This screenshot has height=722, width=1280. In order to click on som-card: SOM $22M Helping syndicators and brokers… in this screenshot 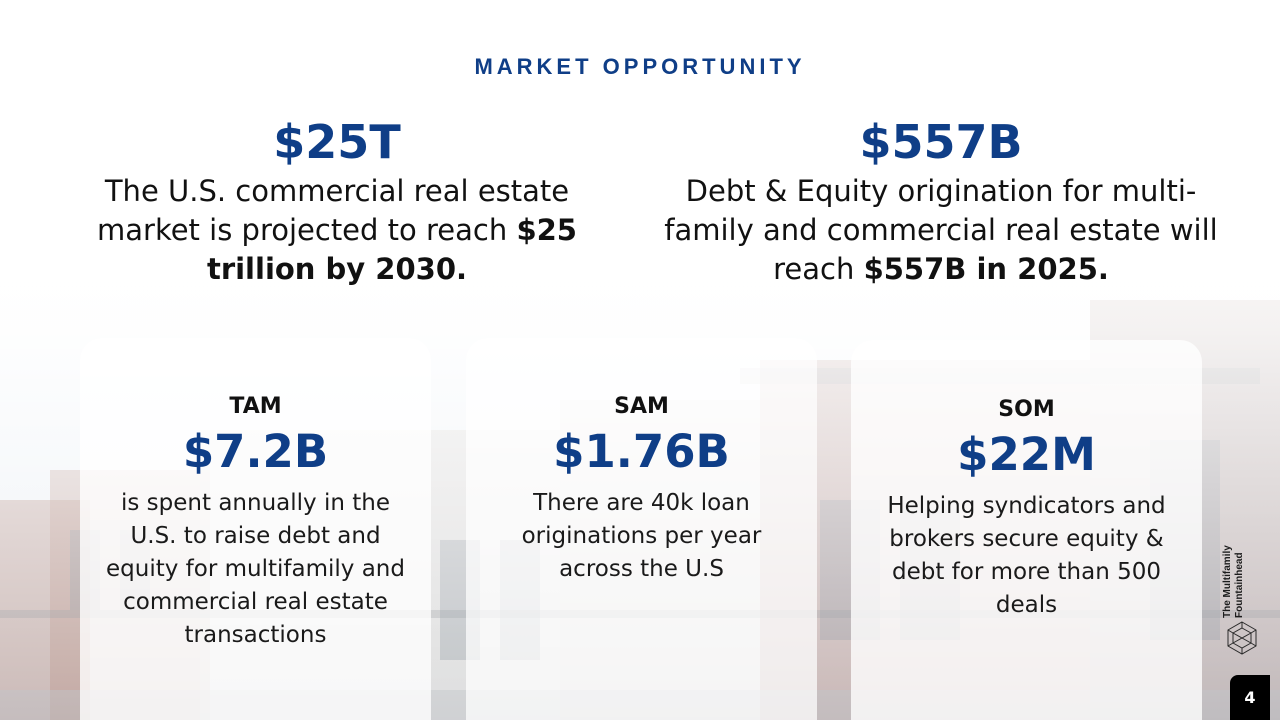, I will do `click(1026, 531)`.